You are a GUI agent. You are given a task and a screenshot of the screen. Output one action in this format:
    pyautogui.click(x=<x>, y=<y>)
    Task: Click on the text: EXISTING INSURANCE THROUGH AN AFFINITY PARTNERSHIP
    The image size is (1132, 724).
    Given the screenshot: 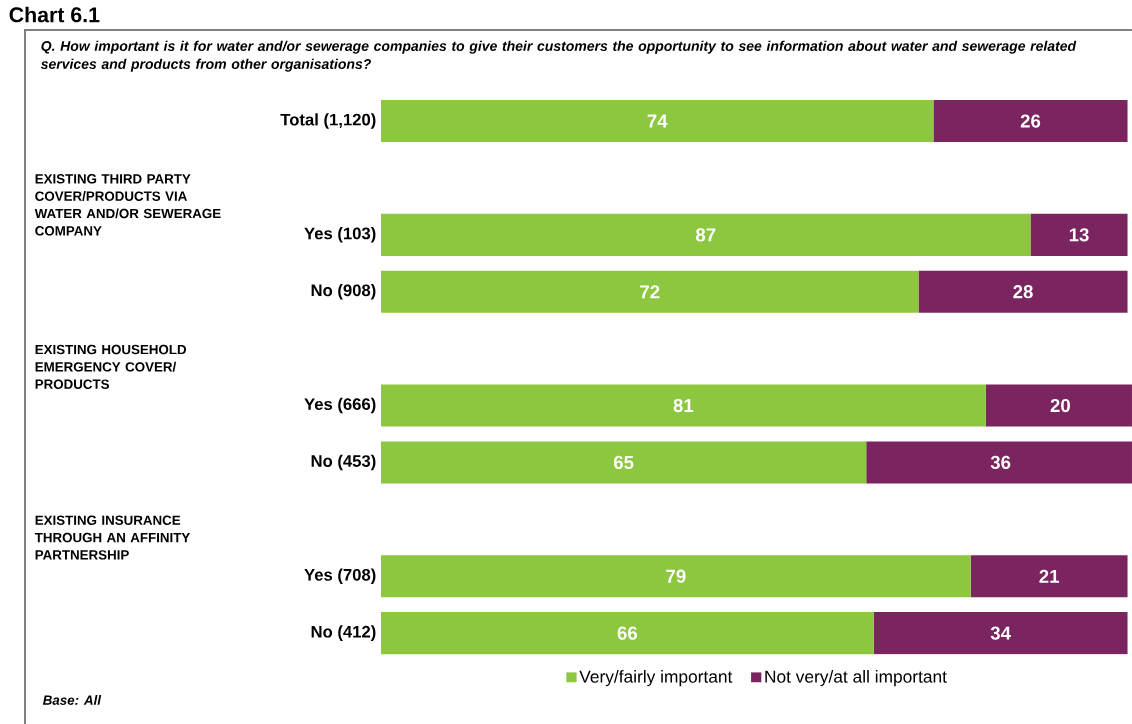 What is the action you would take?
    pyautogui.click(x=112, y=537)
    